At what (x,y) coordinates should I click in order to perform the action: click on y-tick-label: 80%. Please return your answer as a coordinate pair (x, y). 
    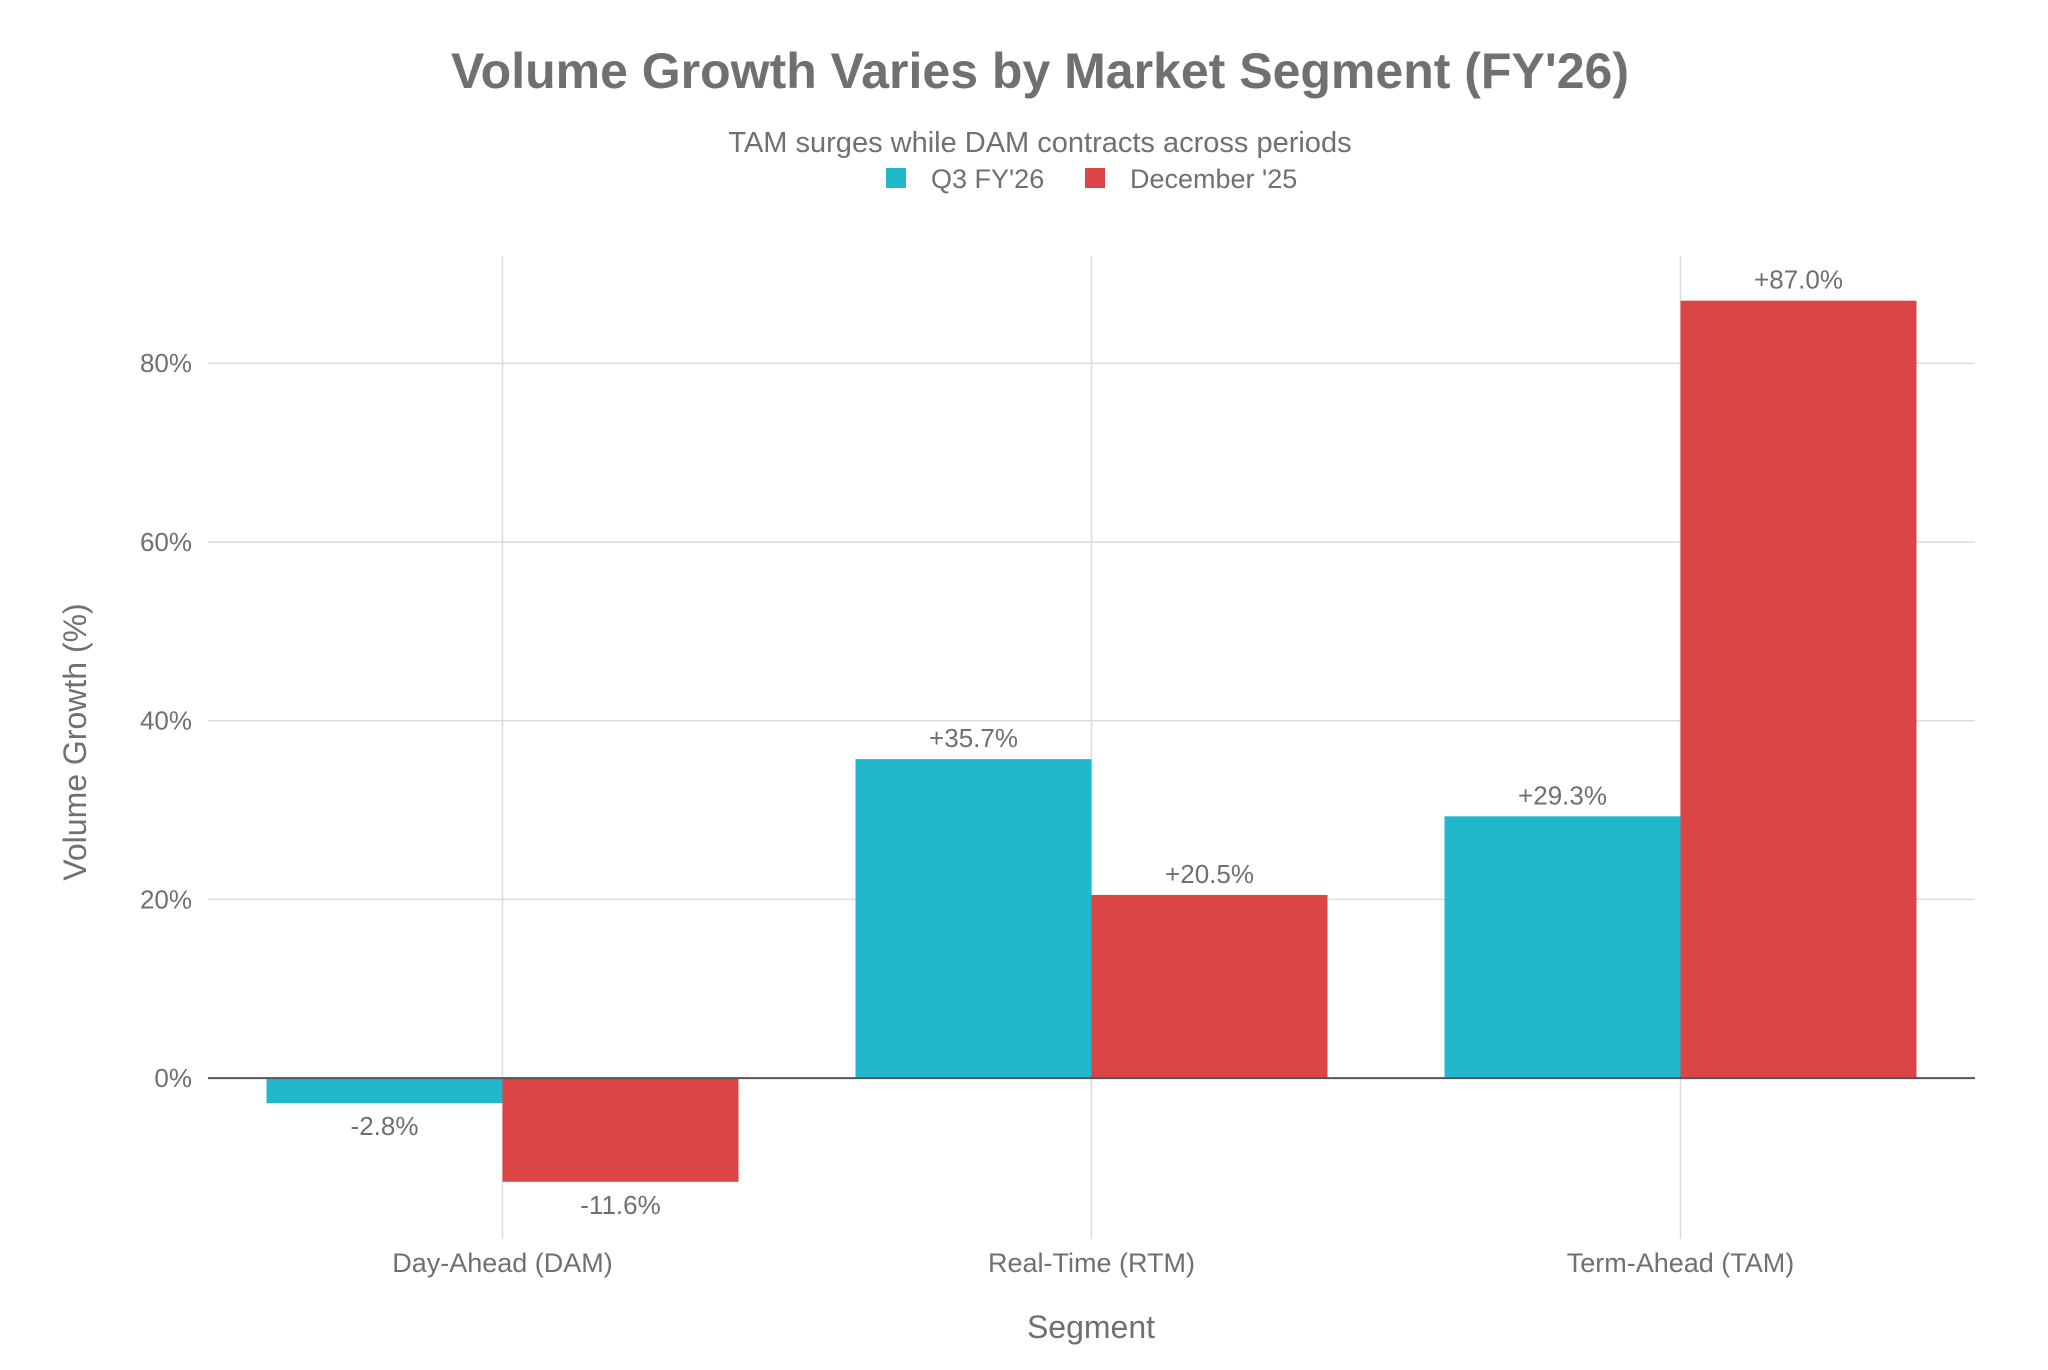
    Looking at the image, I should click on (166, 363).